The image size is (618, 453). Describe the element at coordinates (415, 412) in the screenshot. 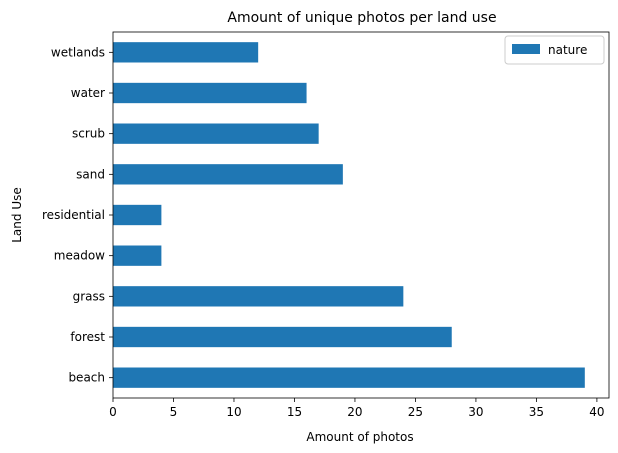

I see `x-tick-label: 25` at that location.